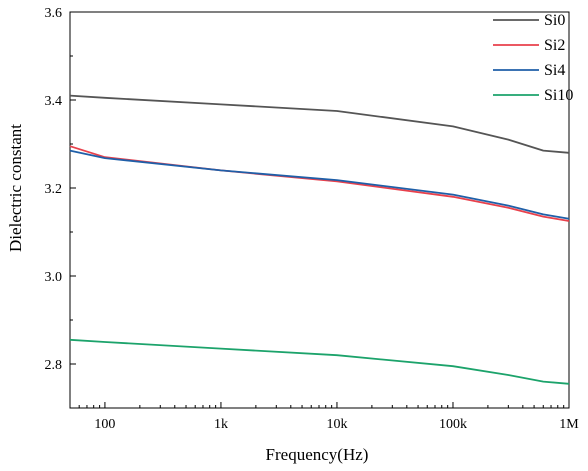  I want to click on series-line-si0, so click(319, 124).